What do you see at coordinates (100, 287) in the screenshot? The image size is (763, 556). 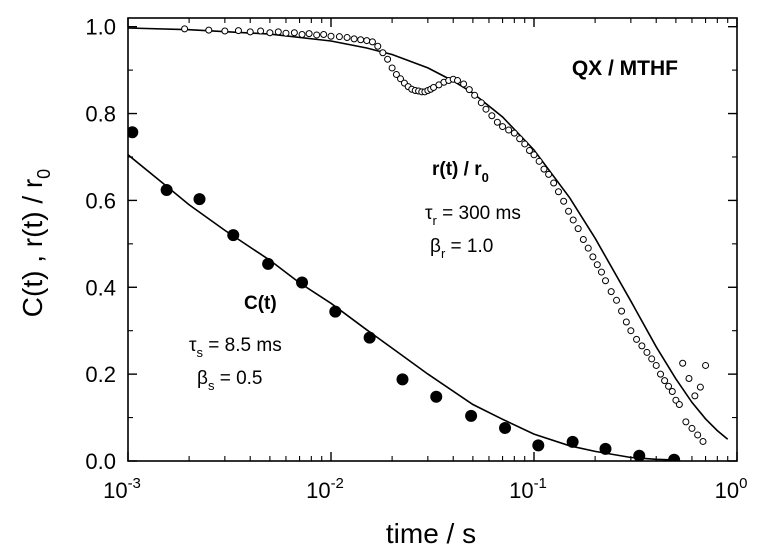 I see `y-tick-label-2: 0.4` at bounding box center [100, 287].